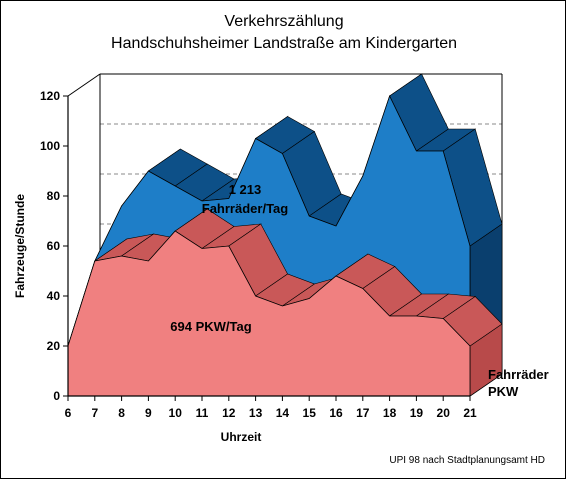  I want to click on y-tick-label-60: 60, so click(54, 246).